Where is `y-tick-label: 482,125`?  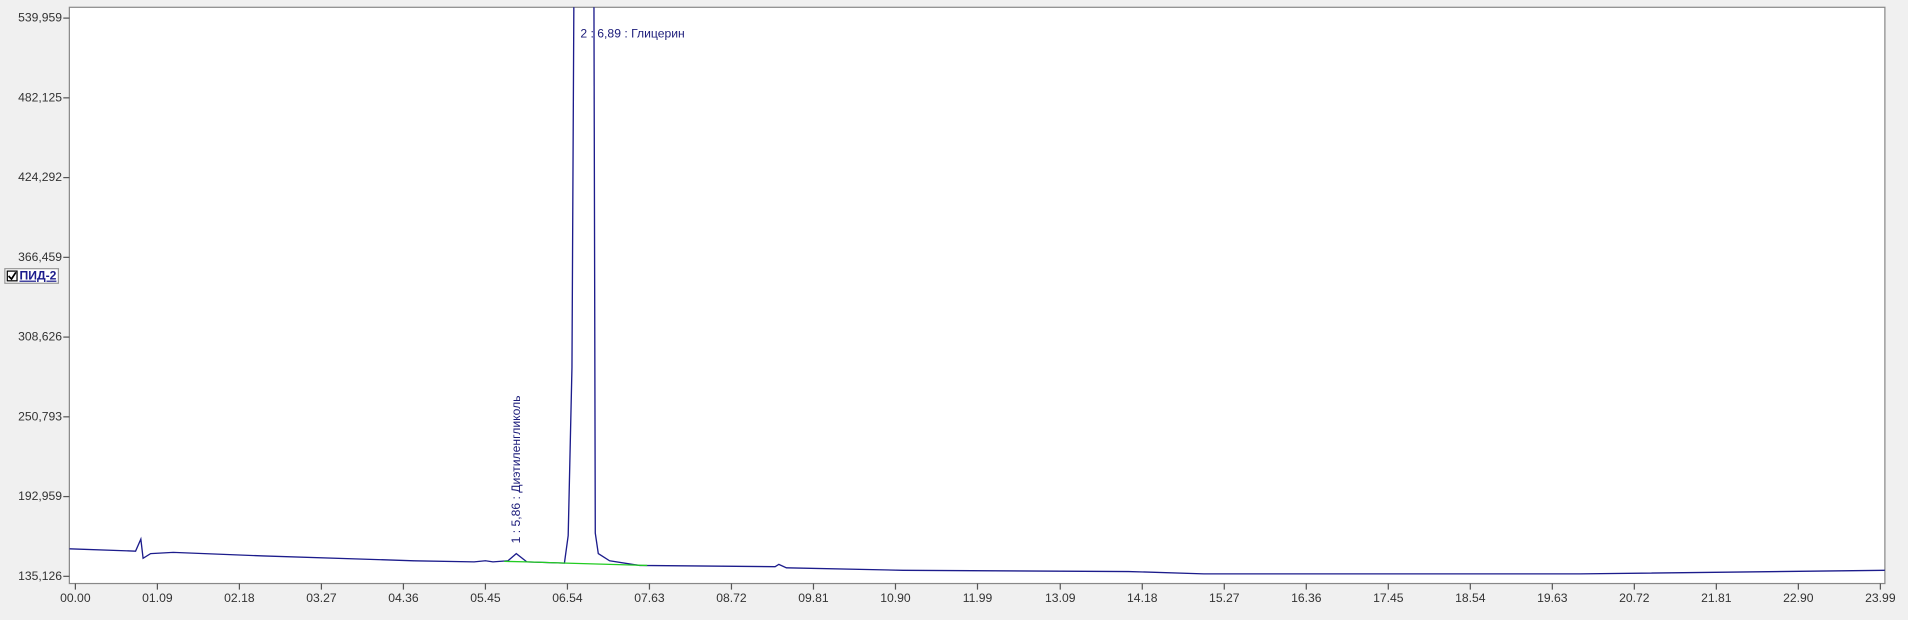
y-tick-label: 482,125 is located at coordinates (40, 98).